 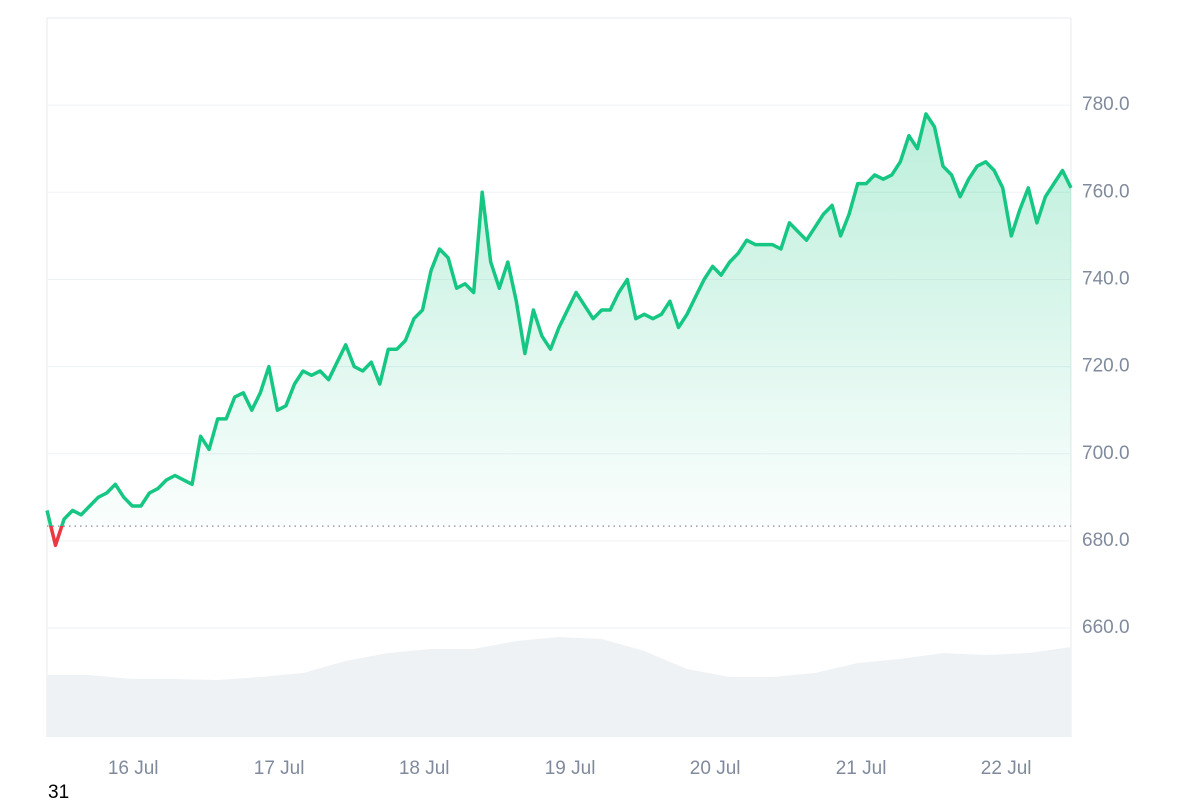 I want to click on y-tick-label: 760.0, so click(x=1106, y=191).